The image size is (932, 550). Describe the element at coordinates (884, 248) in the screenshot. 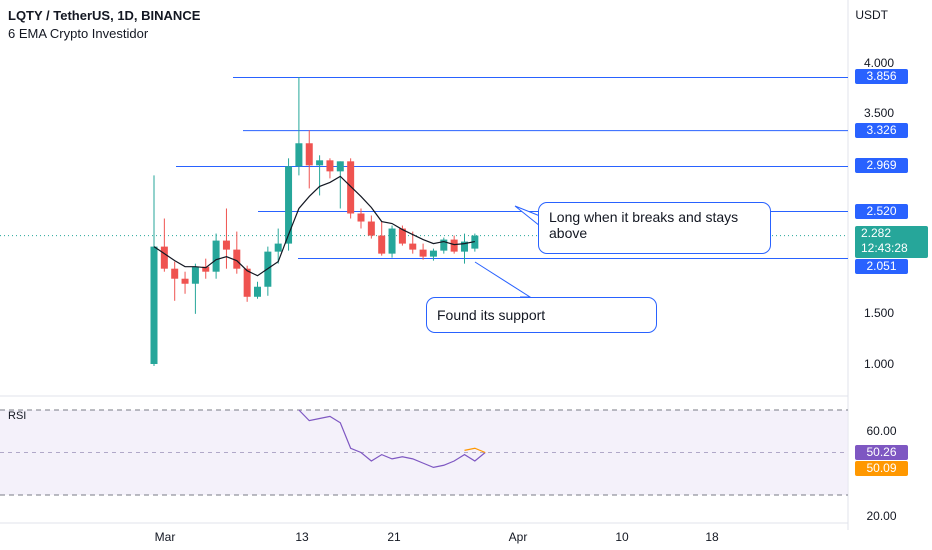

I see `bar-countdown: 12:43:28` at that location.